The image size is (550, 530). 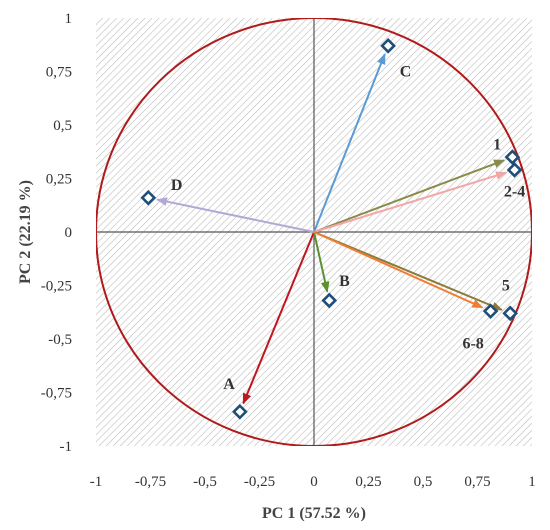 What do you see at coordinates (259, 482) in the screenshot?
I see `x-tick-label: -0,25` at bounding box center [259, 482].